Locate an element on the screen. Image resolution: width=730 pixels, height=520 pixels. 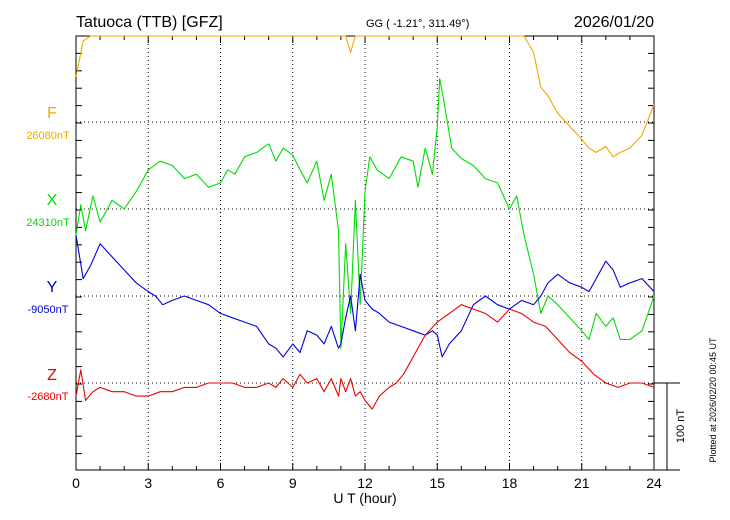
x-tick-label: 15 is located at coordinates (437, 483).